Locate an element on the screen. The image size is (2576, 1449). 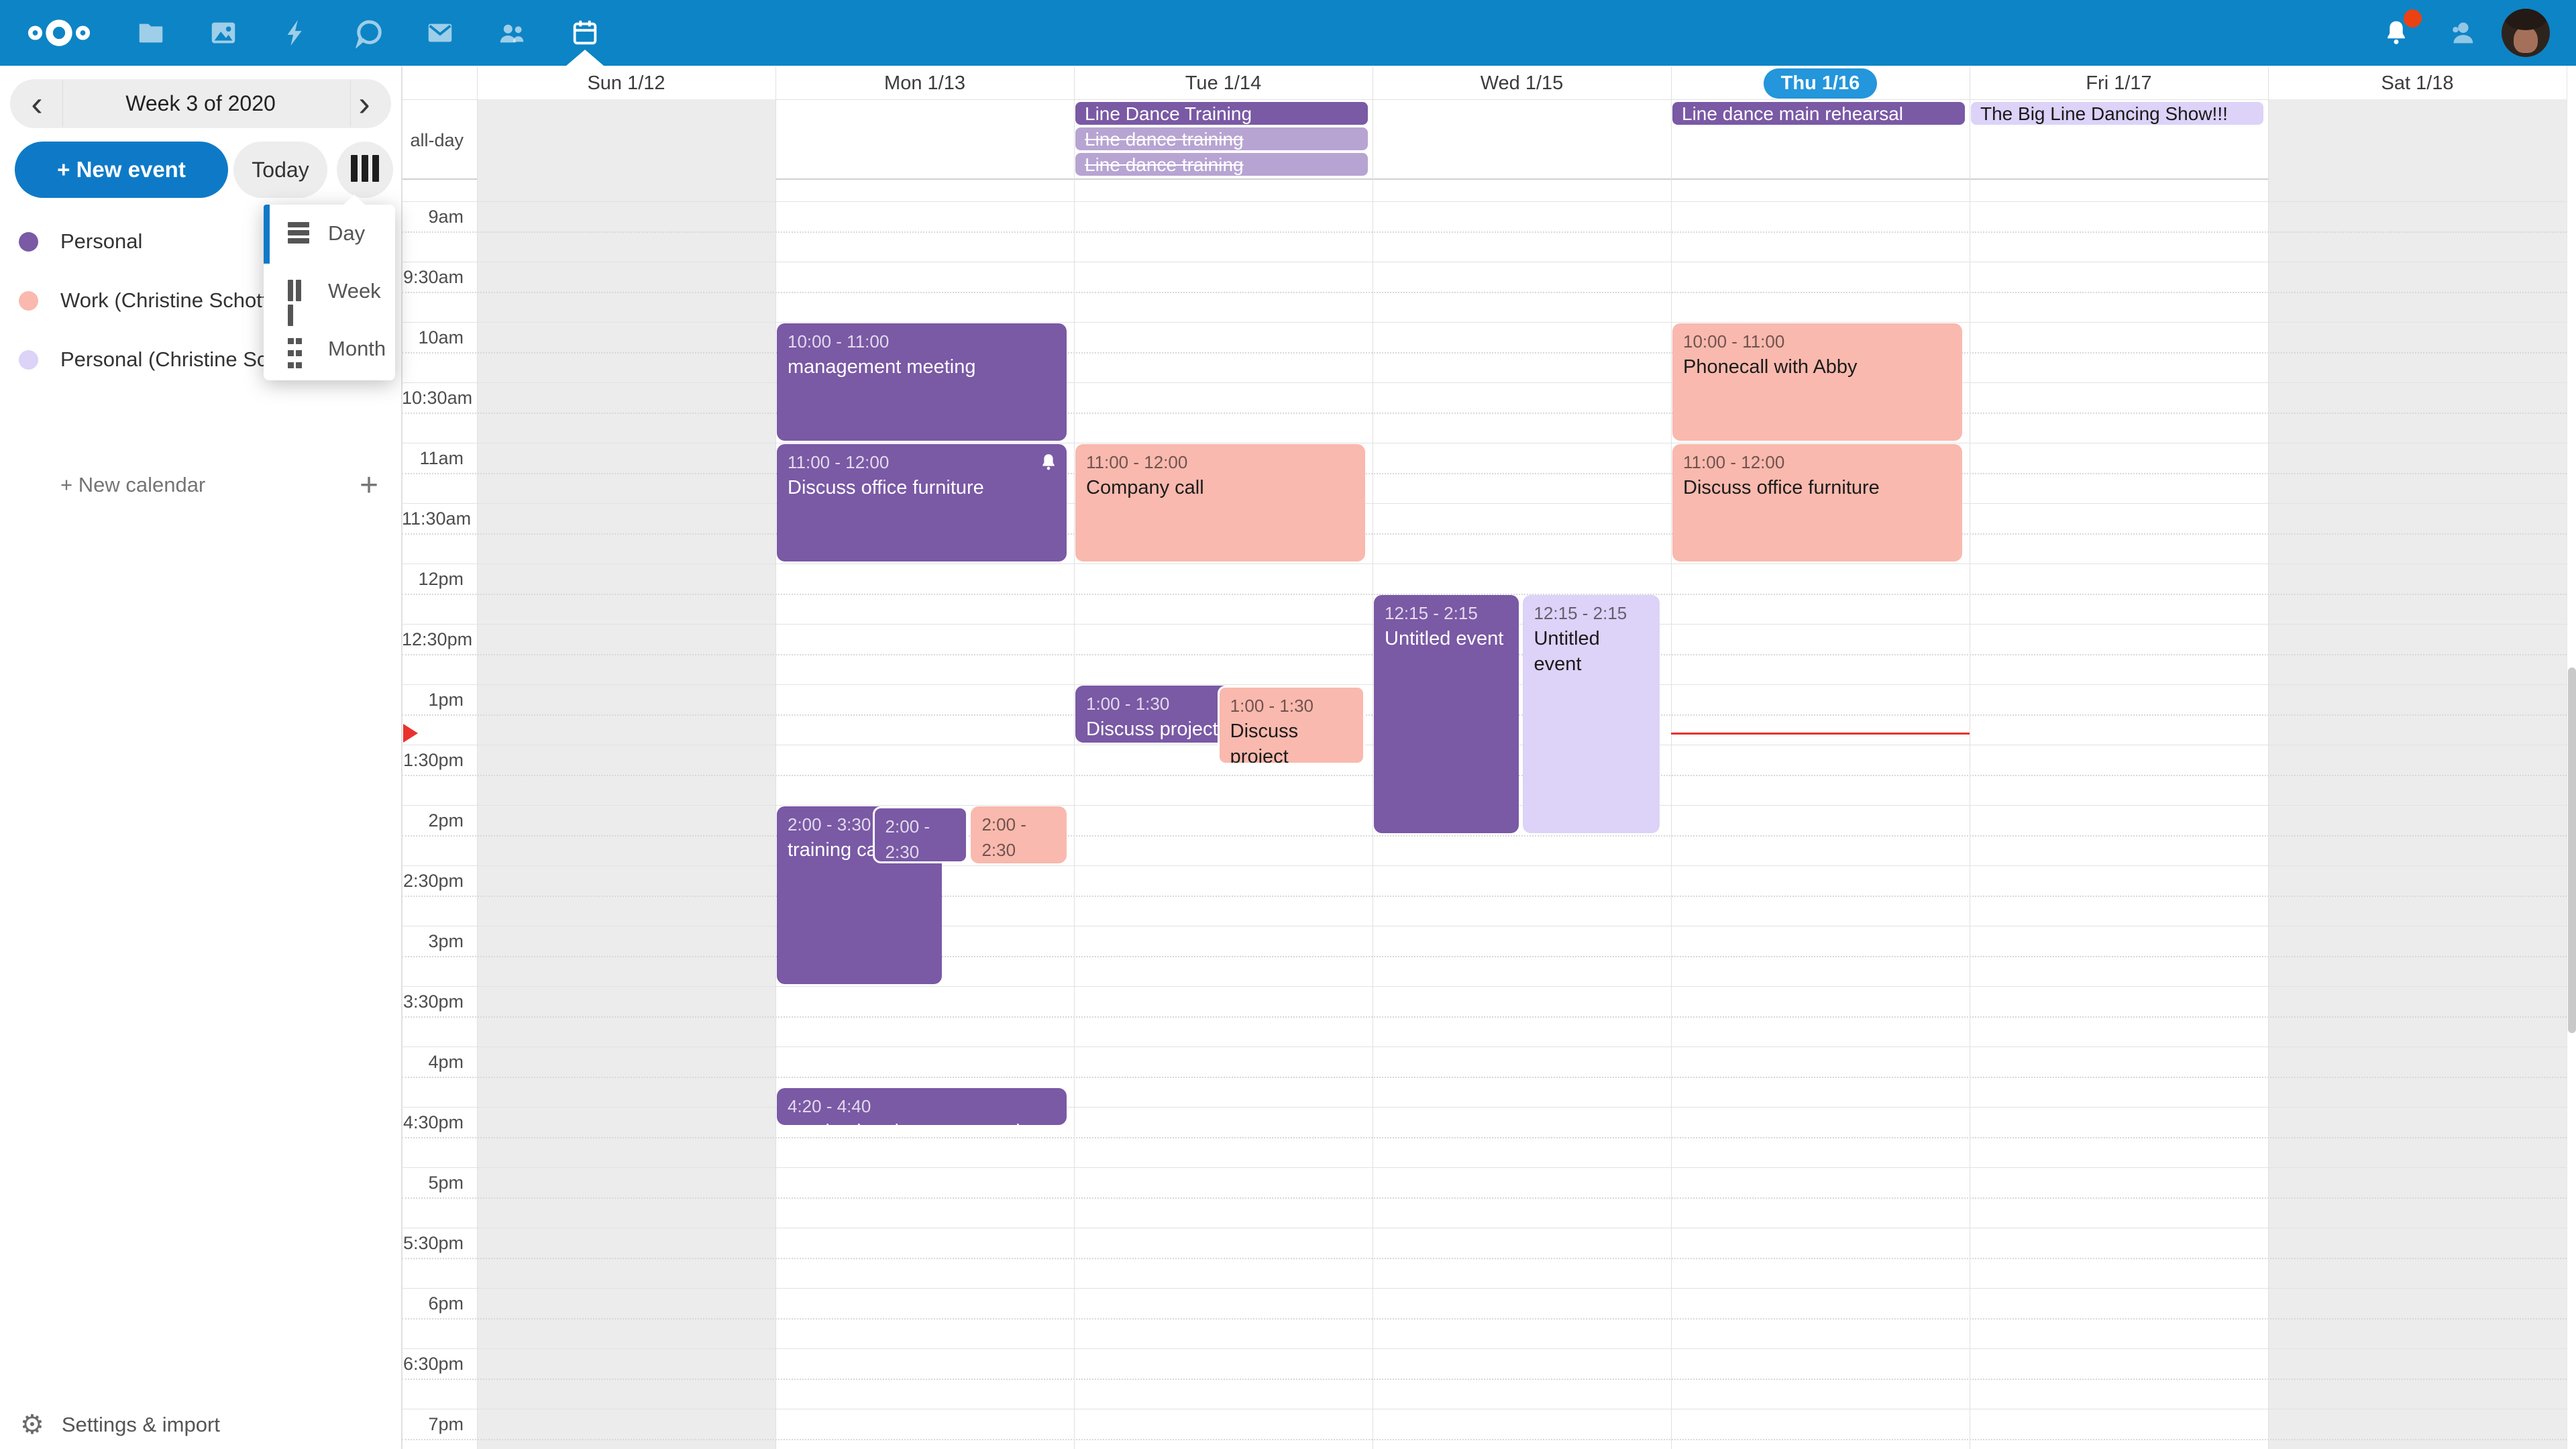
view-menu-item-label: Day is located at coordinates (347, 233).